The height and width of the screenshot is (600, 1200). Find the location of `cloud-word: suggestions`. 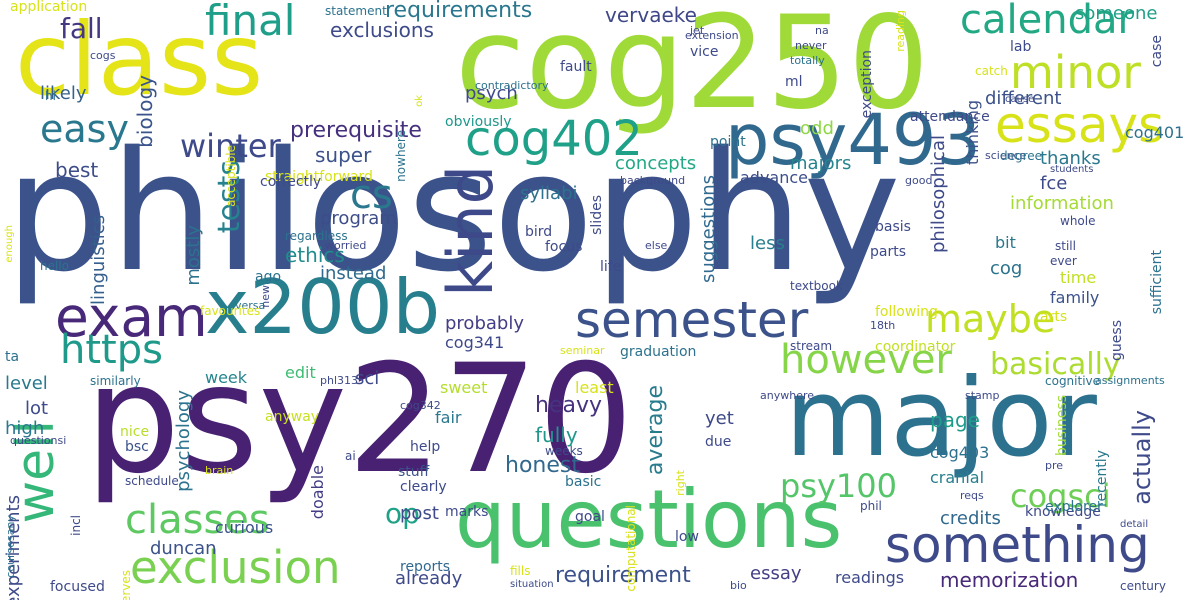

cloud-word: suggestions is located at coordinates (708, 229).